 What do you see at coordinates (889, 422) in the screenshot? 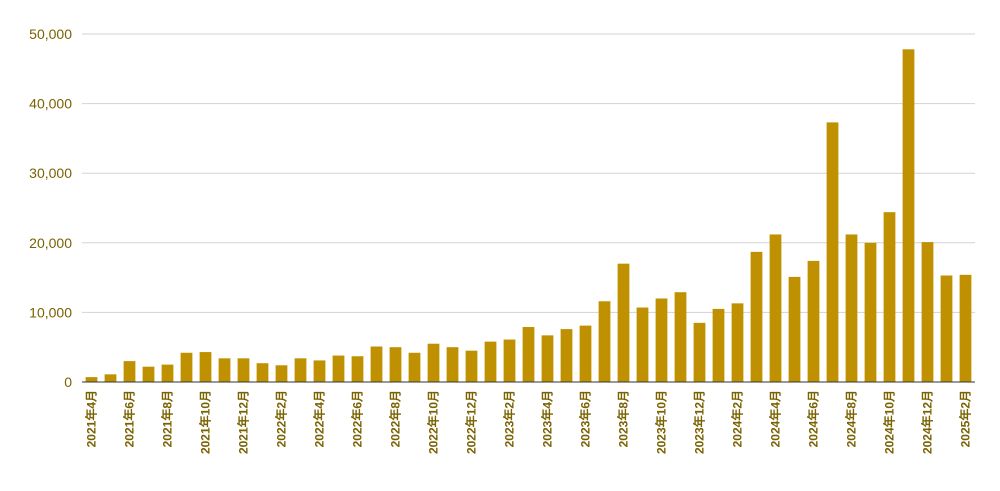
I see `x-tick-label: 2024年10月` at bounding box center [889, 422].